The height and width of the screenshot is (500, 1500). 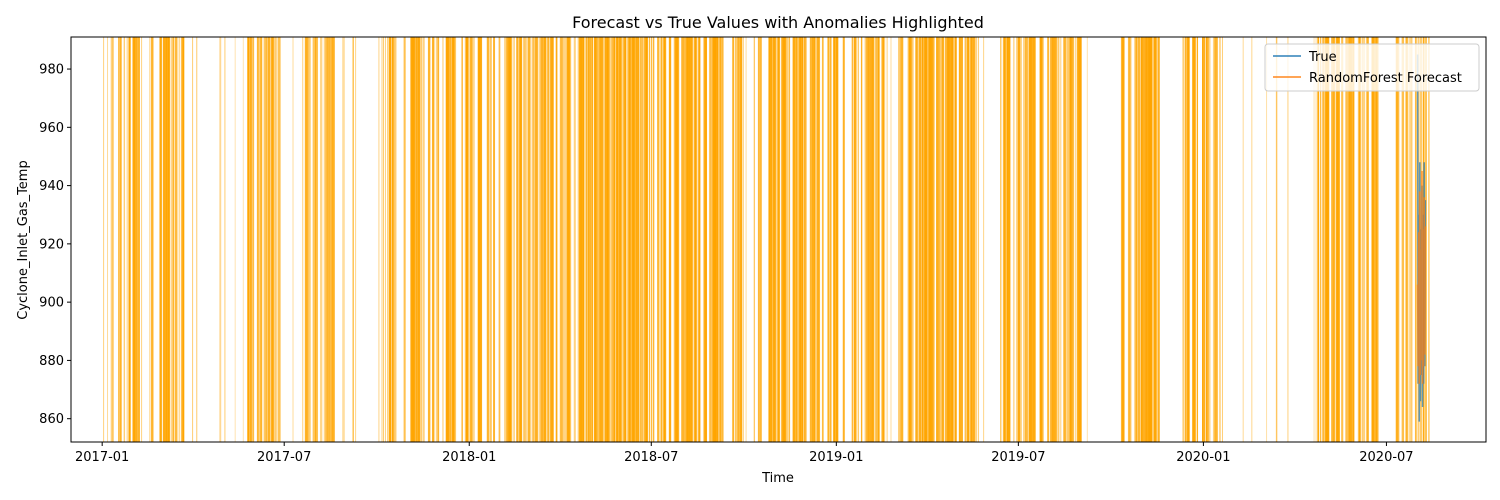 I want to click on y-axis: 860 880 900 920 940 960 980, so click(x=55, y=245).